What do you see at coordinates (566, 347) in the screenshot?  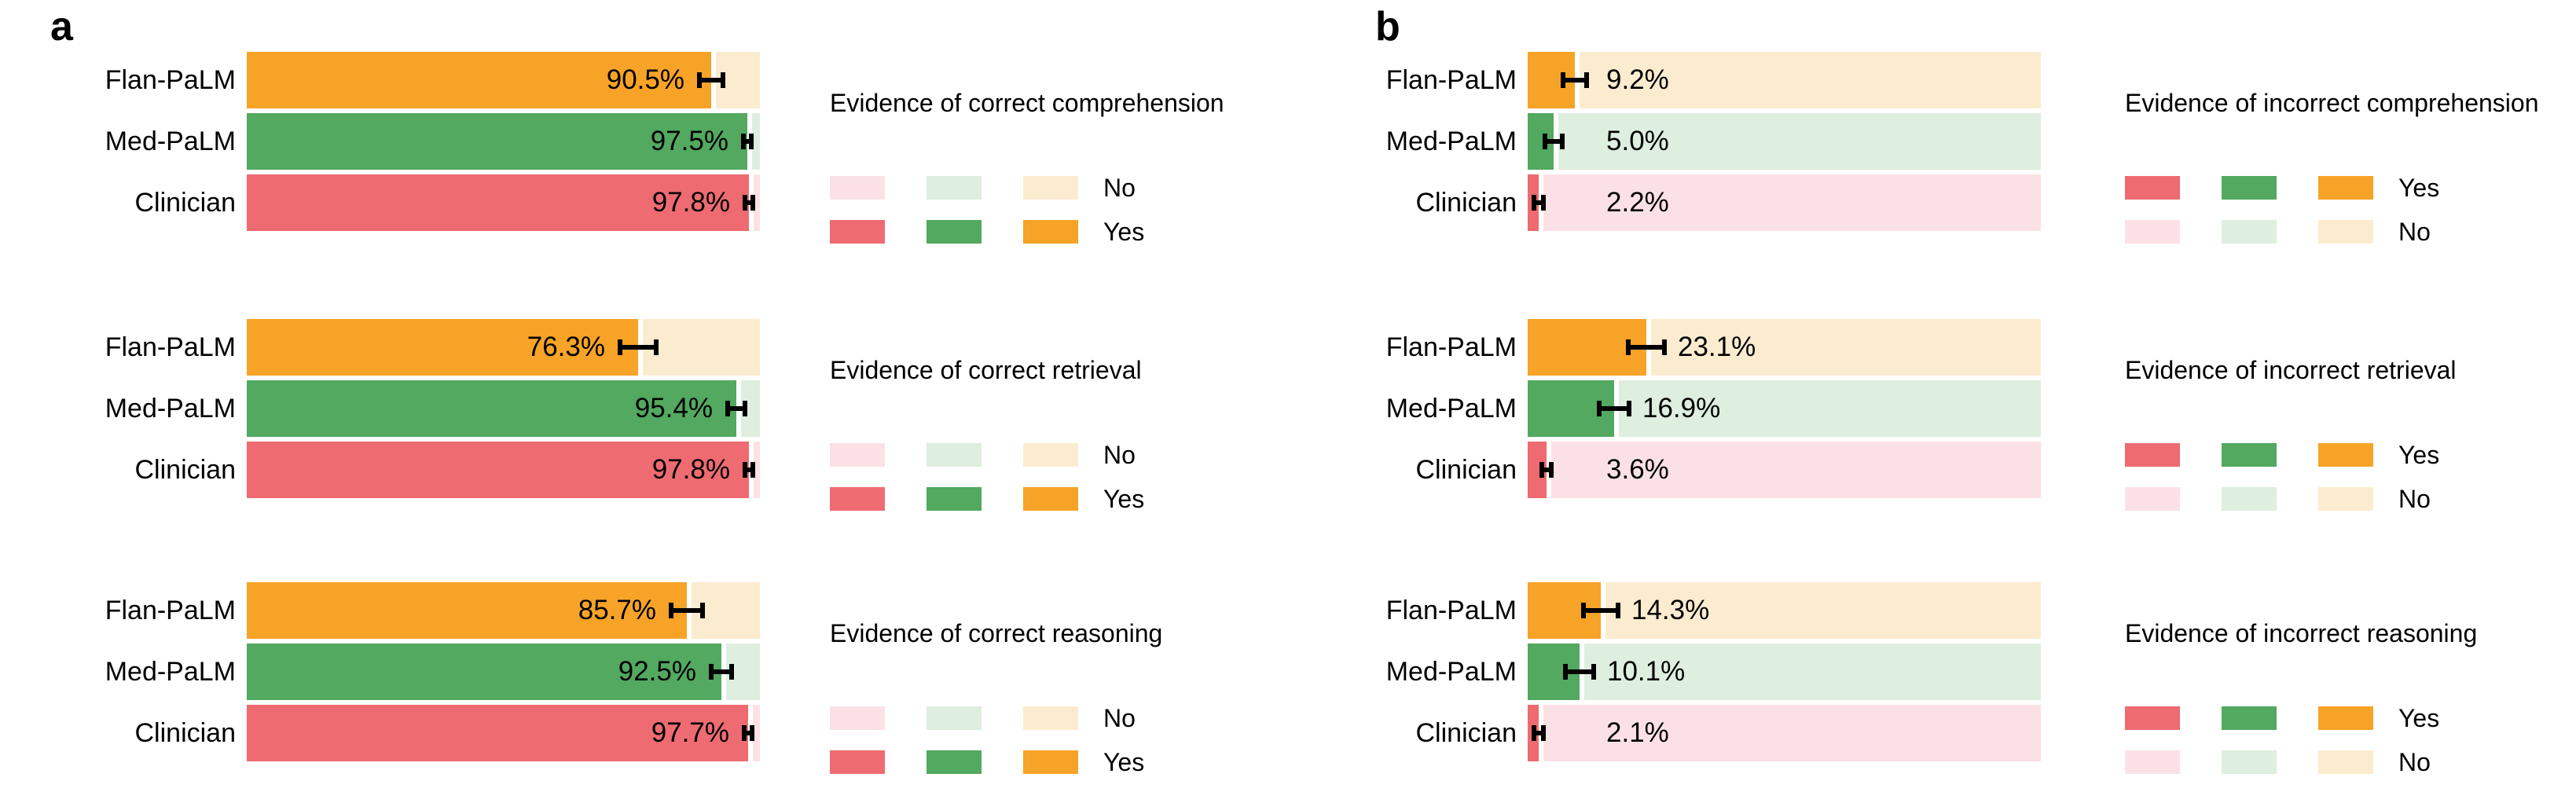 I see `value-label: 76.3%` at bounding box center [566, 347].